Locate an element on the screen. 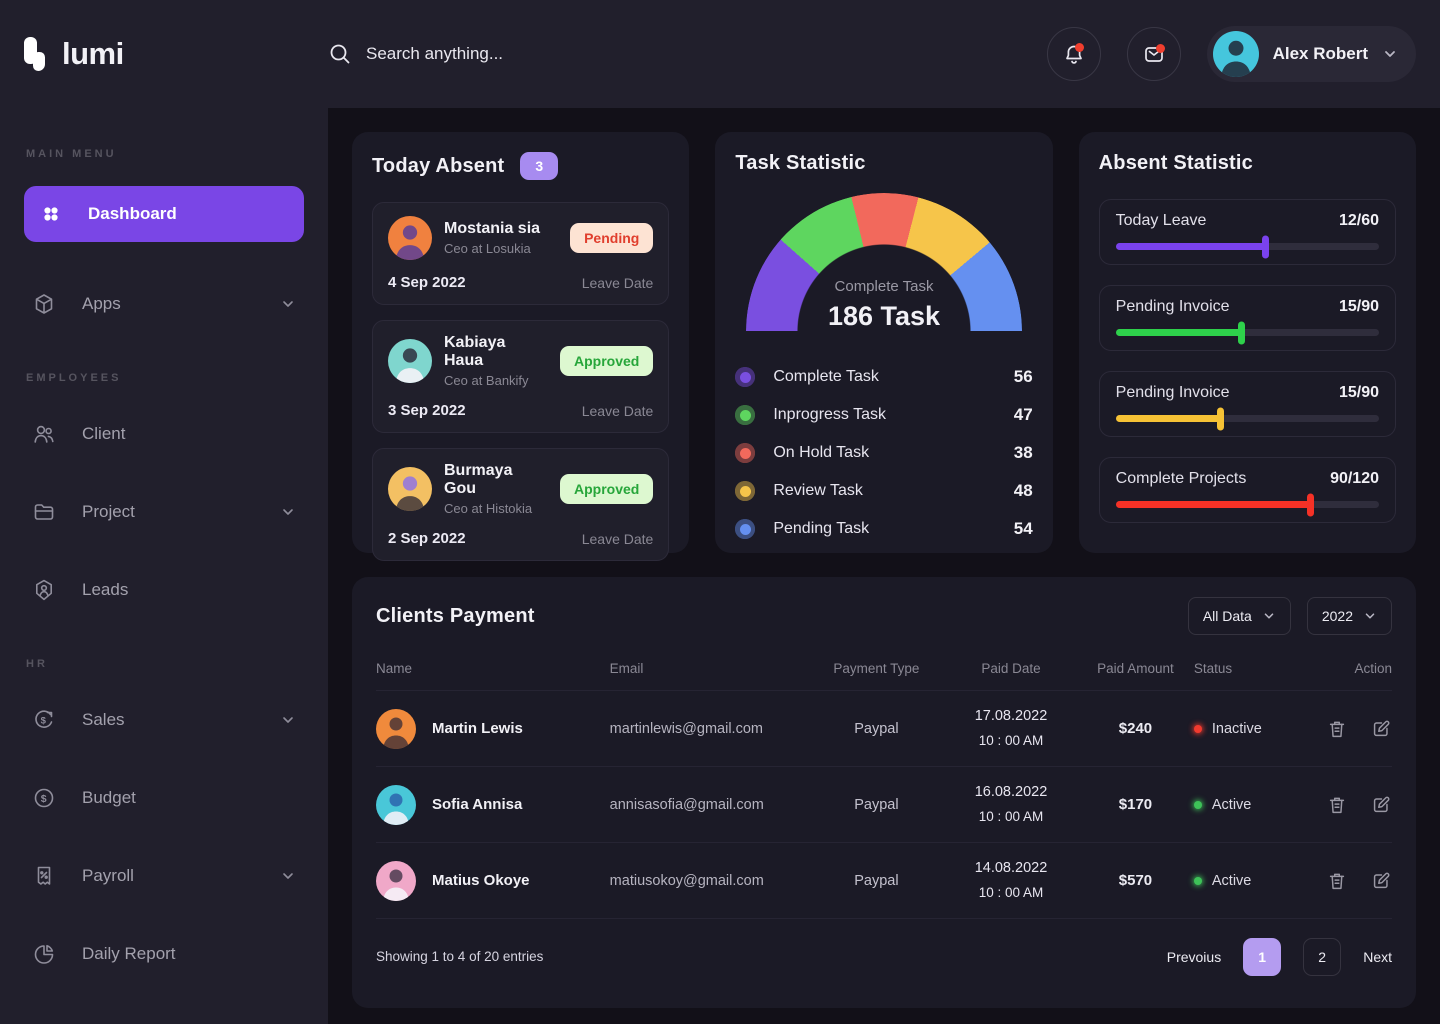 This screenshot has width=1440, height=1024. status-label: Active is located at coordinates (1231, 804).